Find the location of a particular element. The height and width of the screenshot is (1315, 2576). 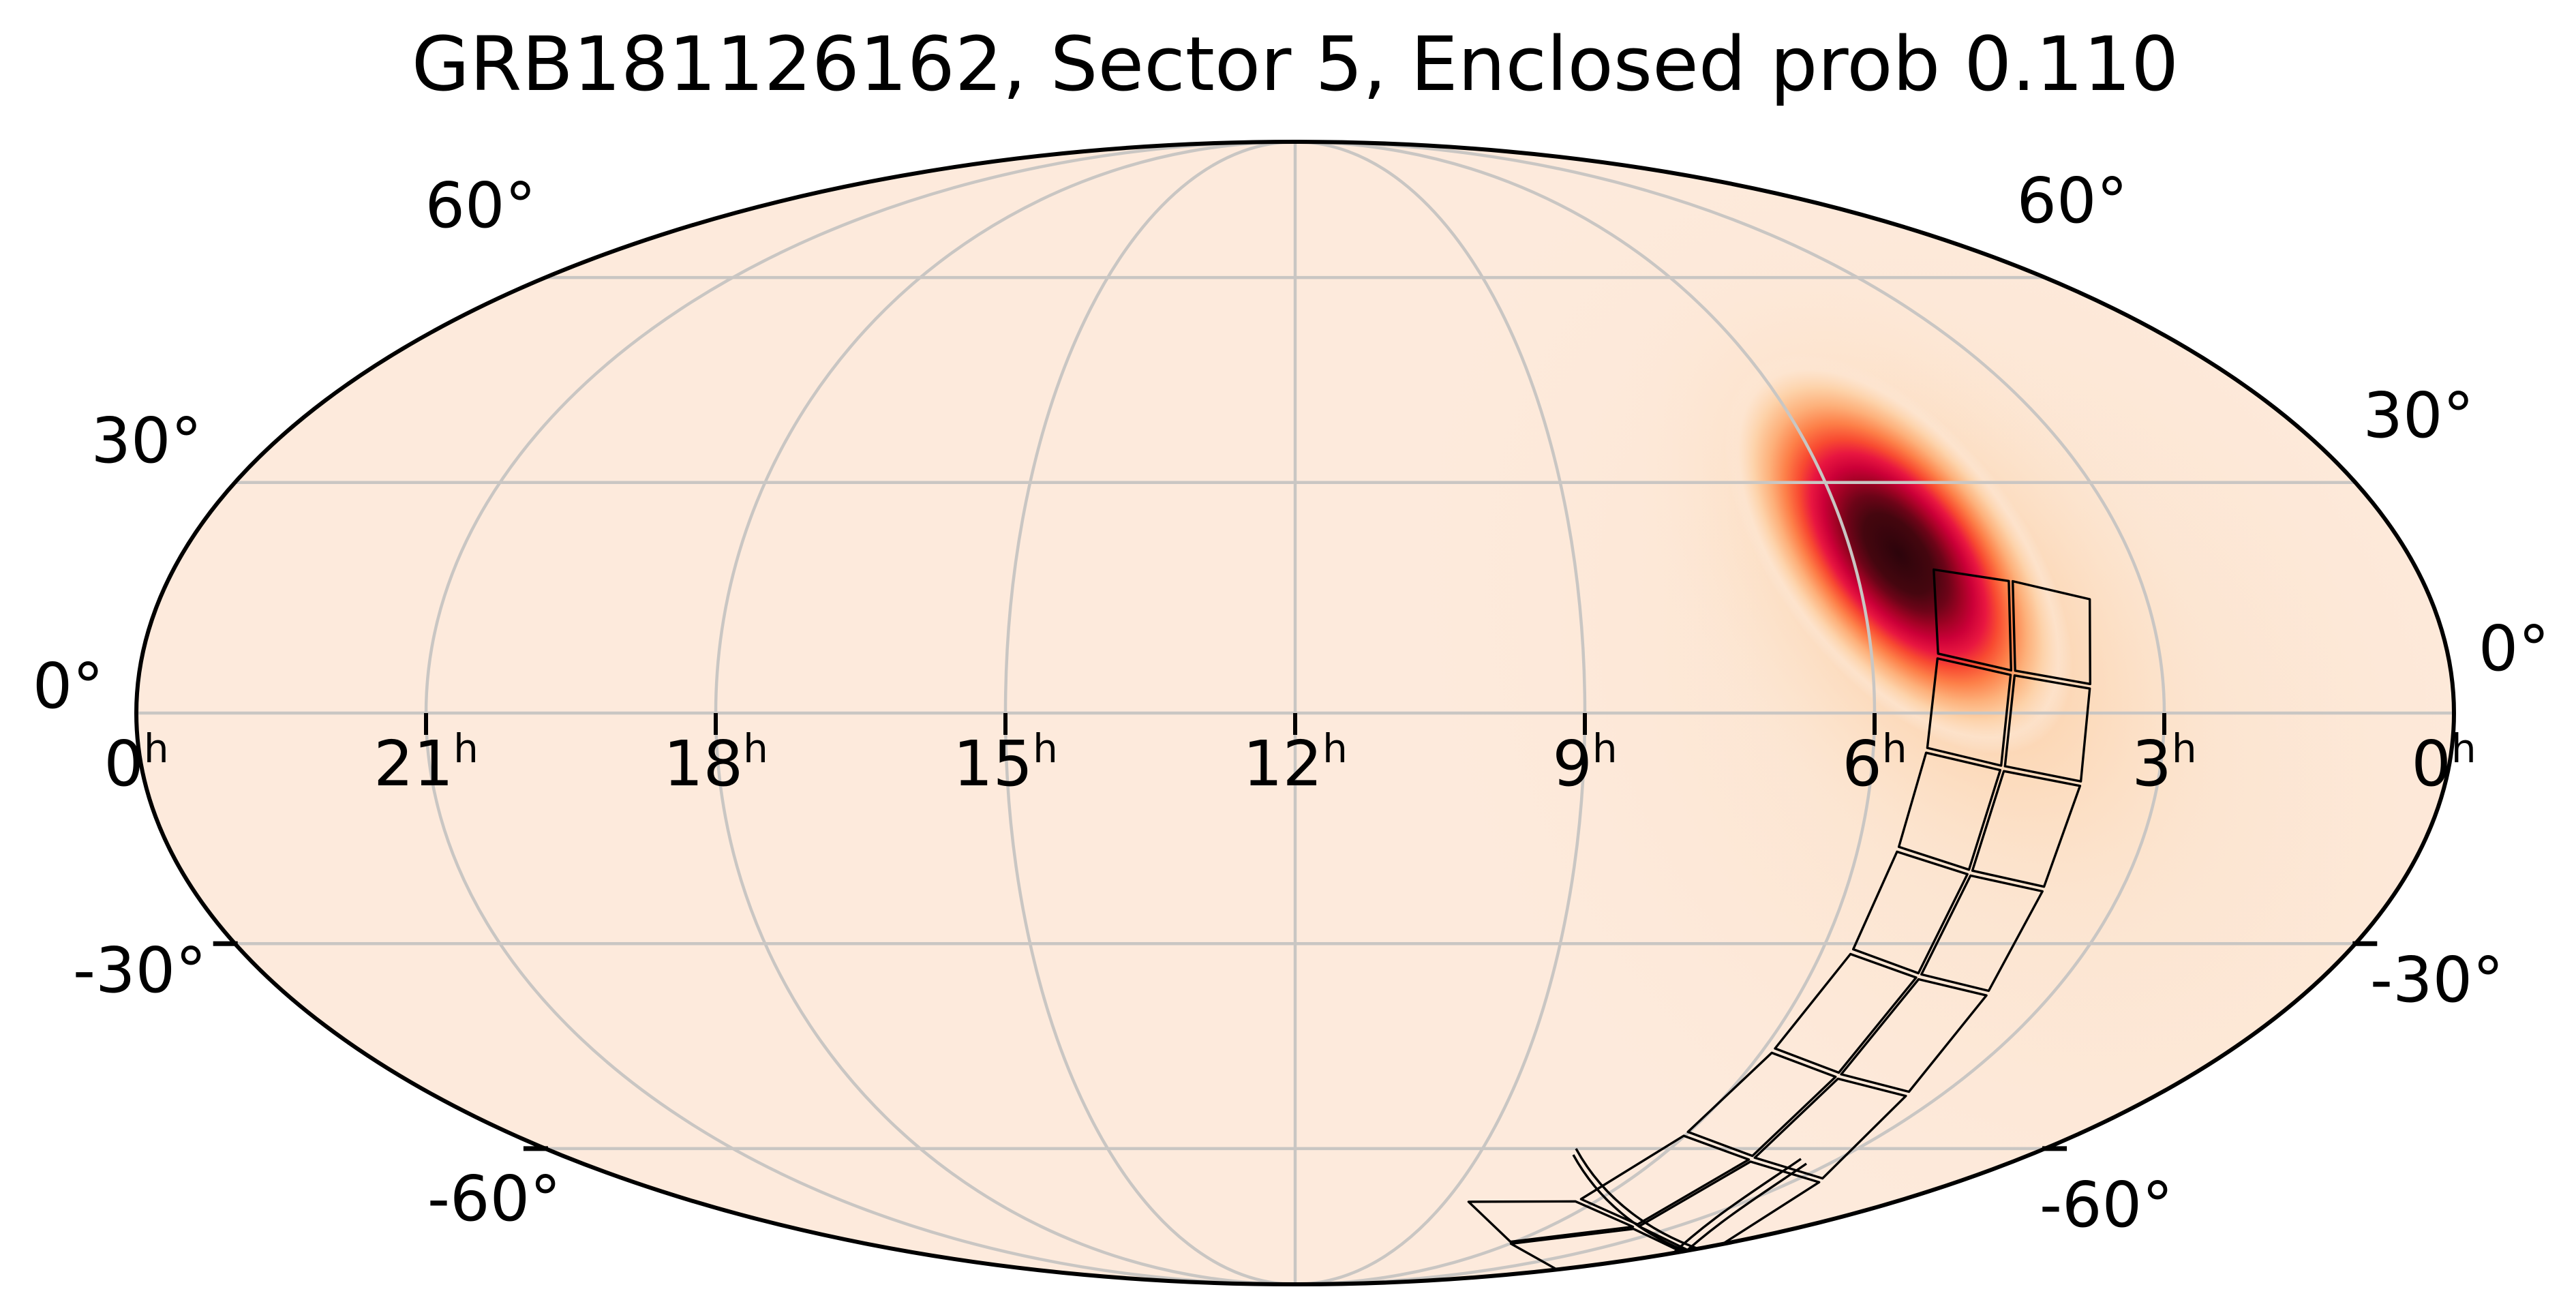

dec-ticks is located at coordinates (1295, 1046).